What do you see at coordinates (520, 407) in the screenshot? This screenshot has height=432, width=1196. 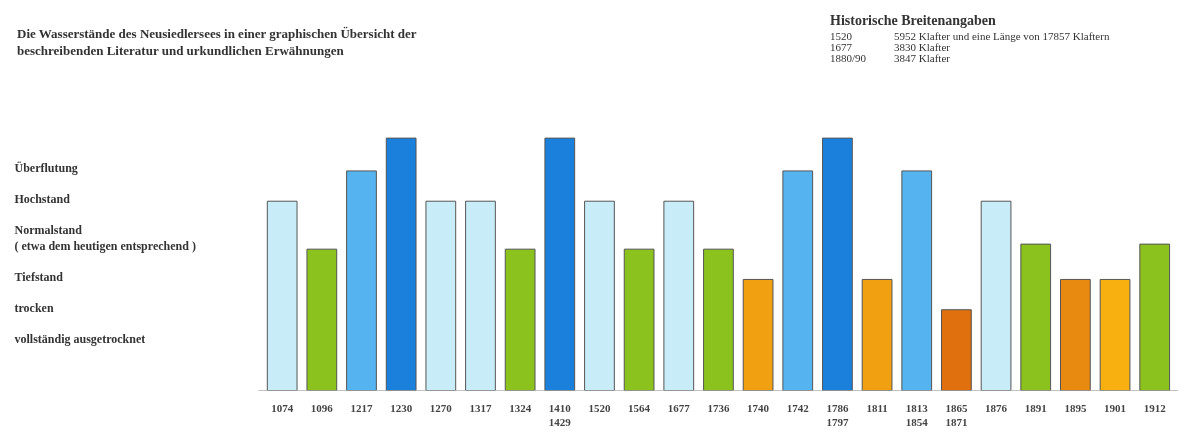 I see `x-tick-label: 1324` at bounding box center [520, 407].